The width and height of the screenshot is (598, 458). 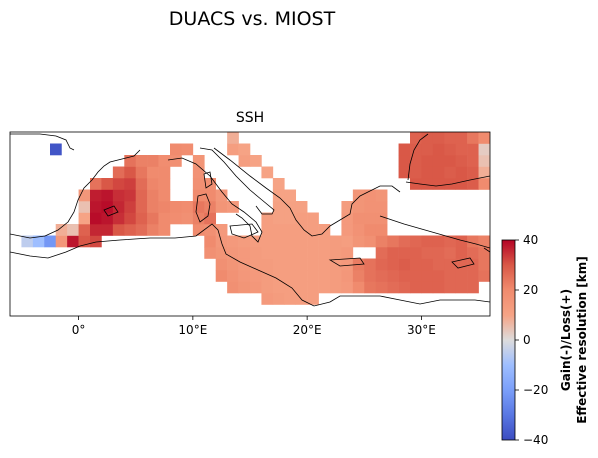 What do you see at coordinates (447, 181) in the screenshot?
I see `coastline-black-sea-south` at bounding box center [447, 181].